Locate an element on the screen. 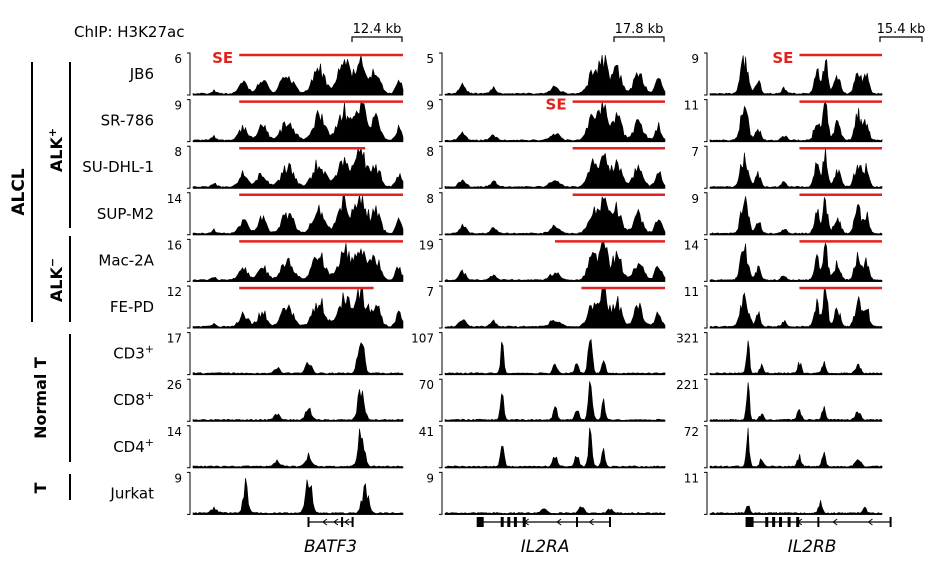  row-label-cd8: CD8+ is located at coordinates (133, 399).